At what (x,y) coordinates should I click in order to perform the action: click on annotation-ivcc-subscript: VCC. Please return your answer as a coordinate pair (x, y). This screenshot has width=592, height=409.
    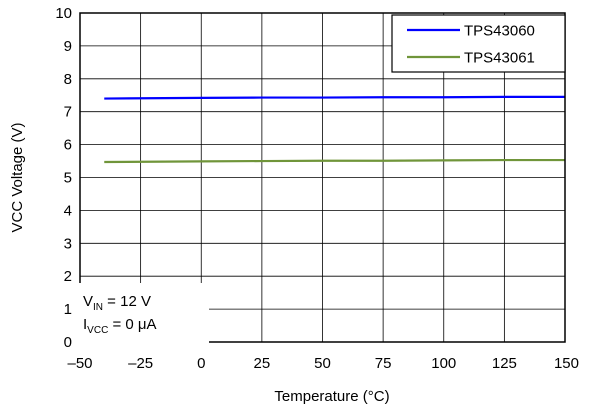
    Looking at the image, I should click on (97, 330).